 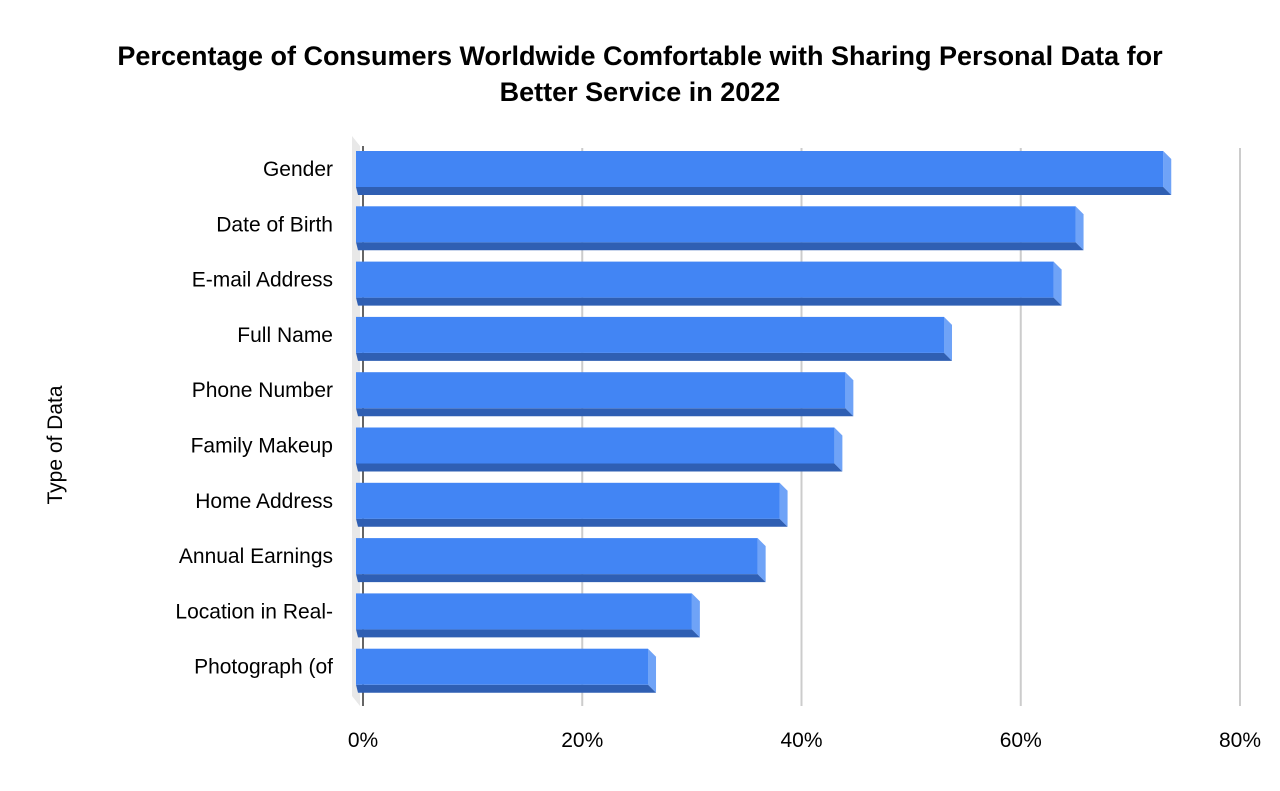 I want to click on x-tick-label: 20%, so click(x=582, y=740).